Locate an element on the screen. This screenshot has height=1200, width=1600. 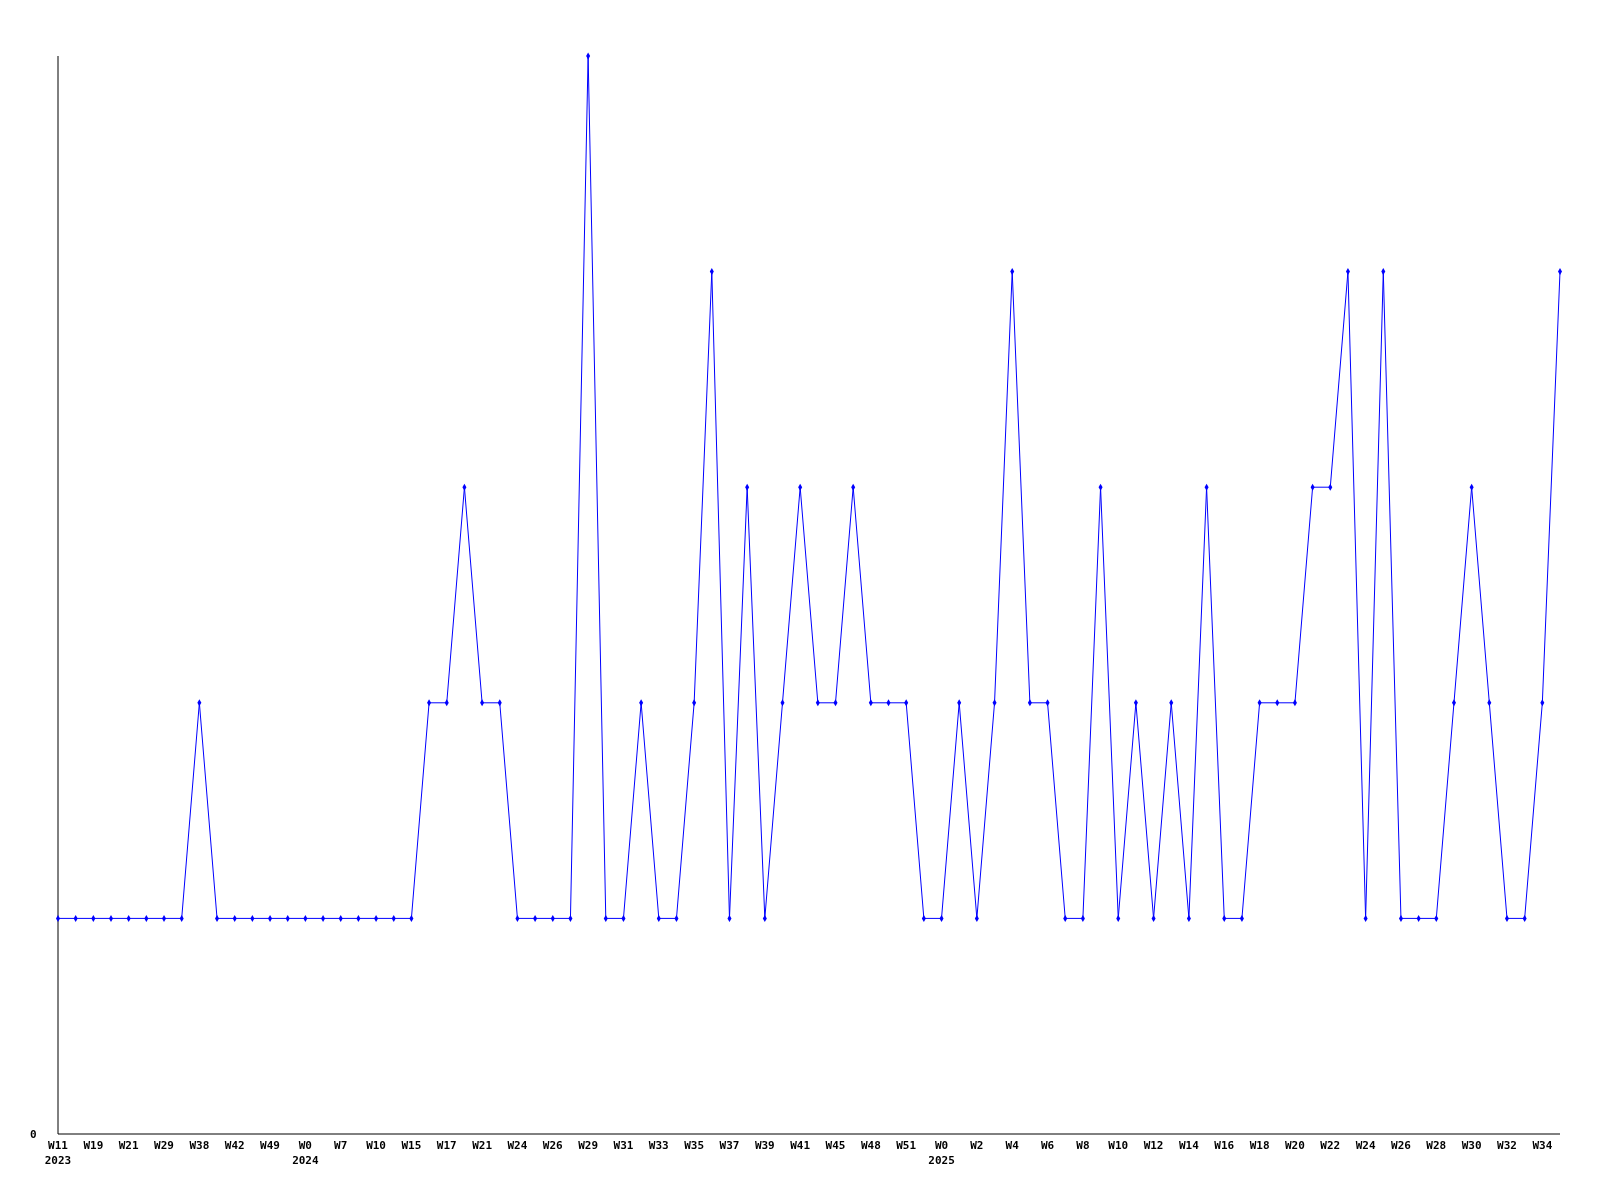
x-tick-label: W33 is located at coordinates (658, 1145).